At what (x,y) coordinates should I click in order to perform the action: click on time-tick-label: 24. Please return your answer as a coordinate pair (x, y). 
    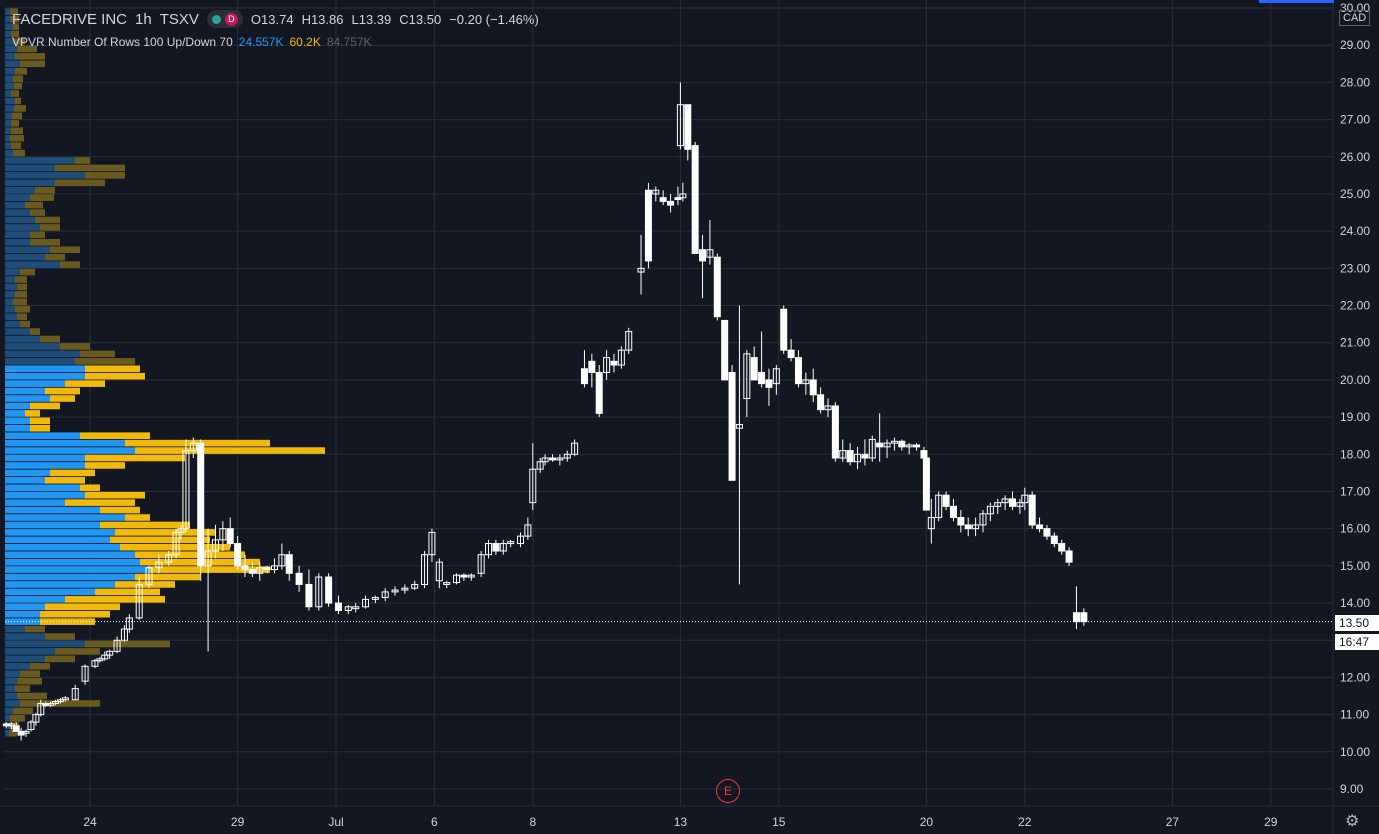
    Looking at the image, I should click on (90, 822).